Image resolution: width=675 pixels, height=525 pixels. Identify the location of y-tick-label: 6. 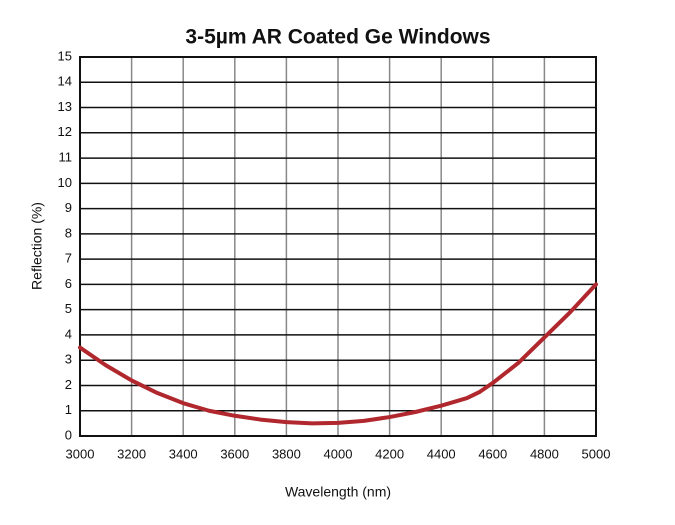
(68, 283).